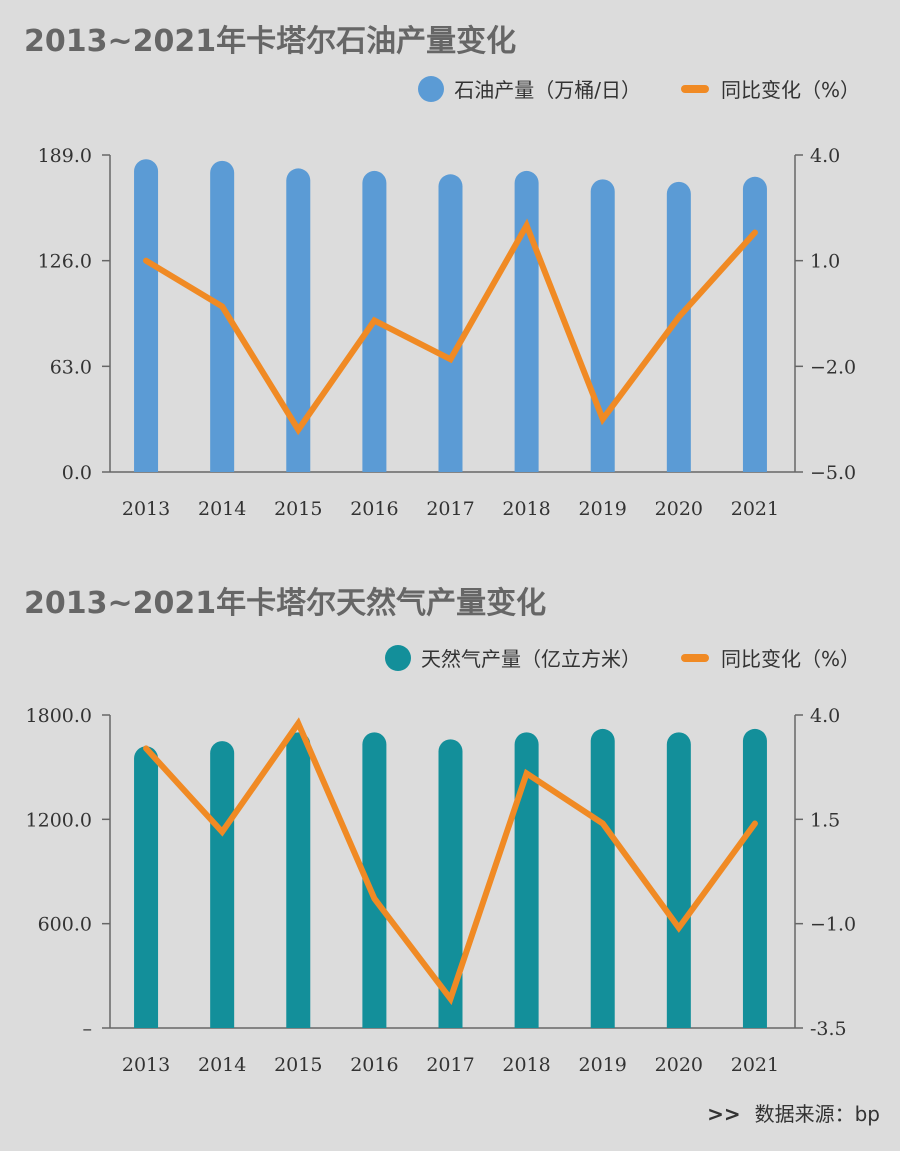 The width and height of the screenshot is (900, 1151). What do you see at coordinates (298, 1065) in the screenshot?
I see `gas-category-label-2015: 2015` at bounding box center [298, 1065].